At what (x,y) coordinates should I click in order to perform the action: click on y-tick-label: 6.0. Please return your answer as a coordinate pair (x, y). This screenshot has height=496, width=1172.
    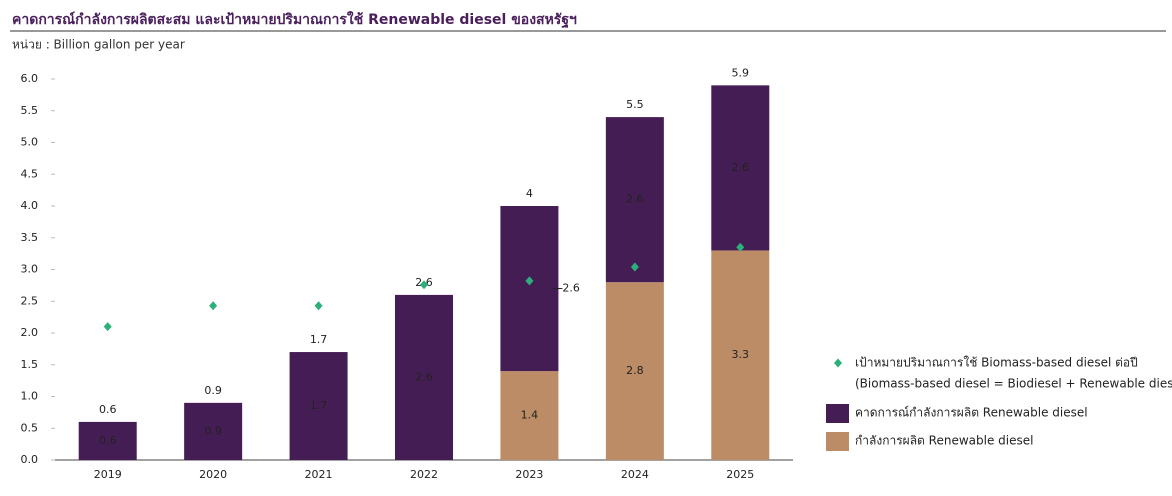
    Looking at the image, I should click on (30, 78).